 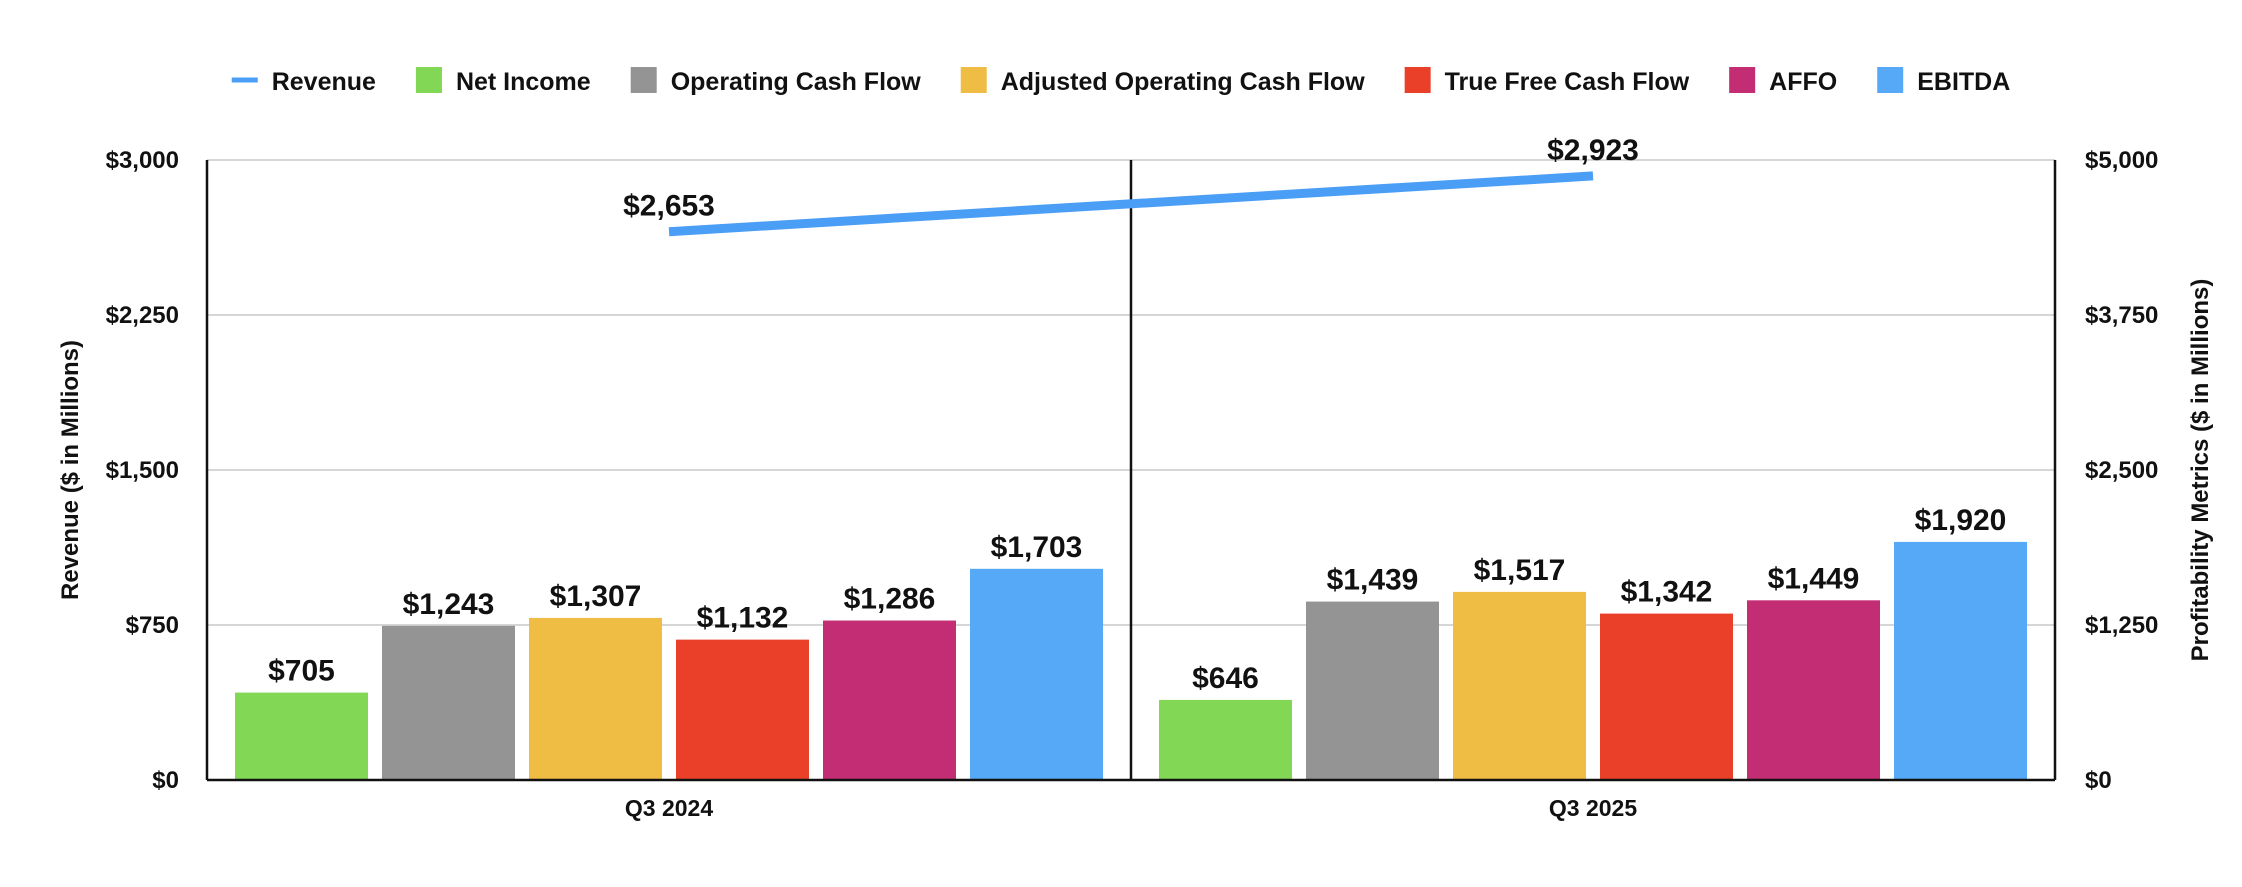 I want to click on legend-label: Adjusted Operating Cash Flow, so click(x=1183, y=82).